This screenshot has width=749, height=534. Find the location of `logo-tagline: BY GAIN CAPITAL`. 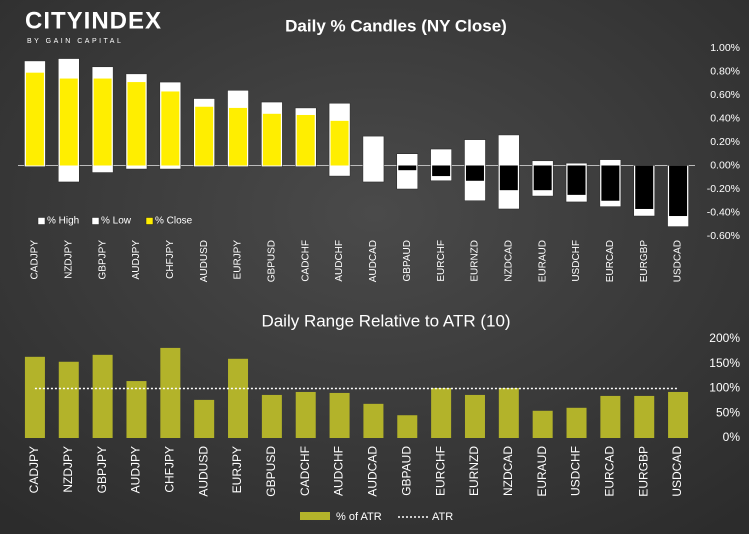

logo-tagline: BY GAIN CAPITAL is located at coordinates (75, 41).